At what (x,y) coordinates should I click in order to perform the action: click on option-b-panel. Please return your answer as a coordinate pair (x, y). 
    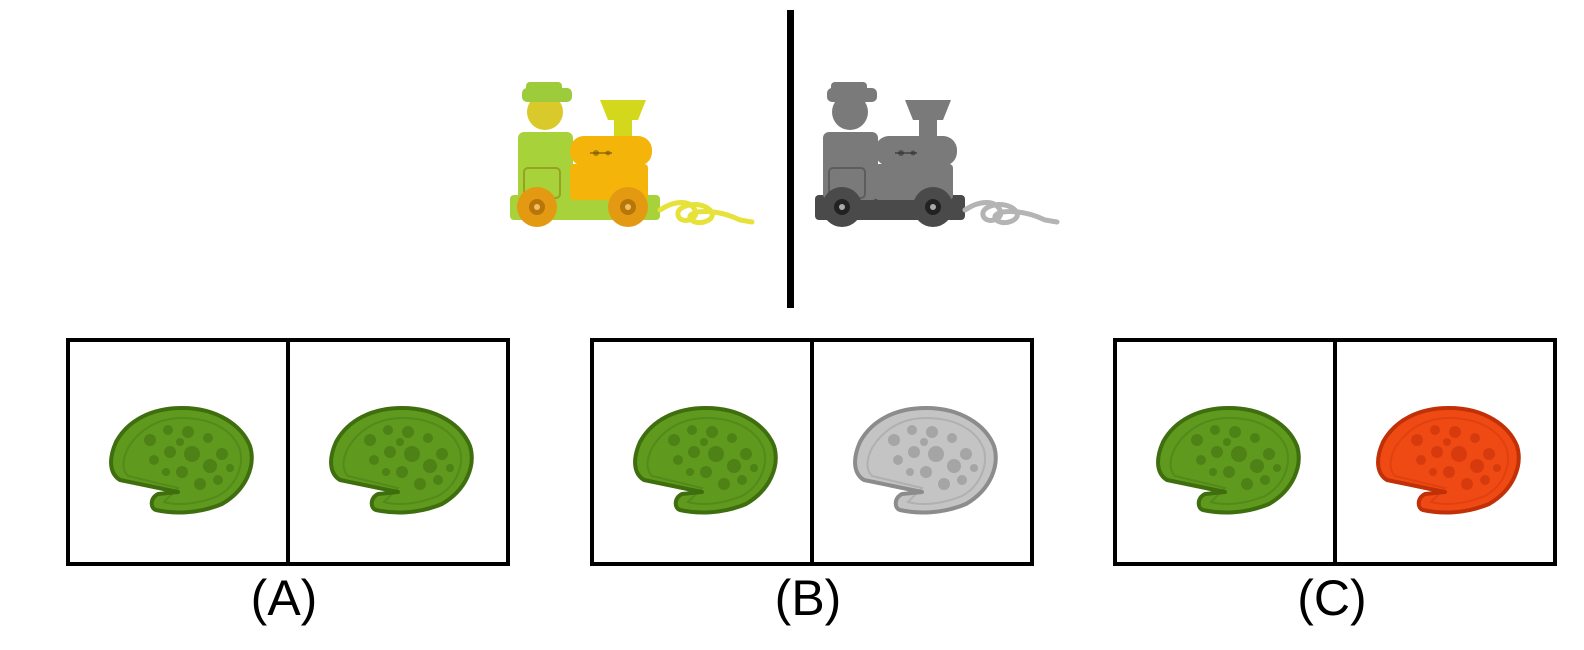
    Looking at the image, I should click on (812, 452).